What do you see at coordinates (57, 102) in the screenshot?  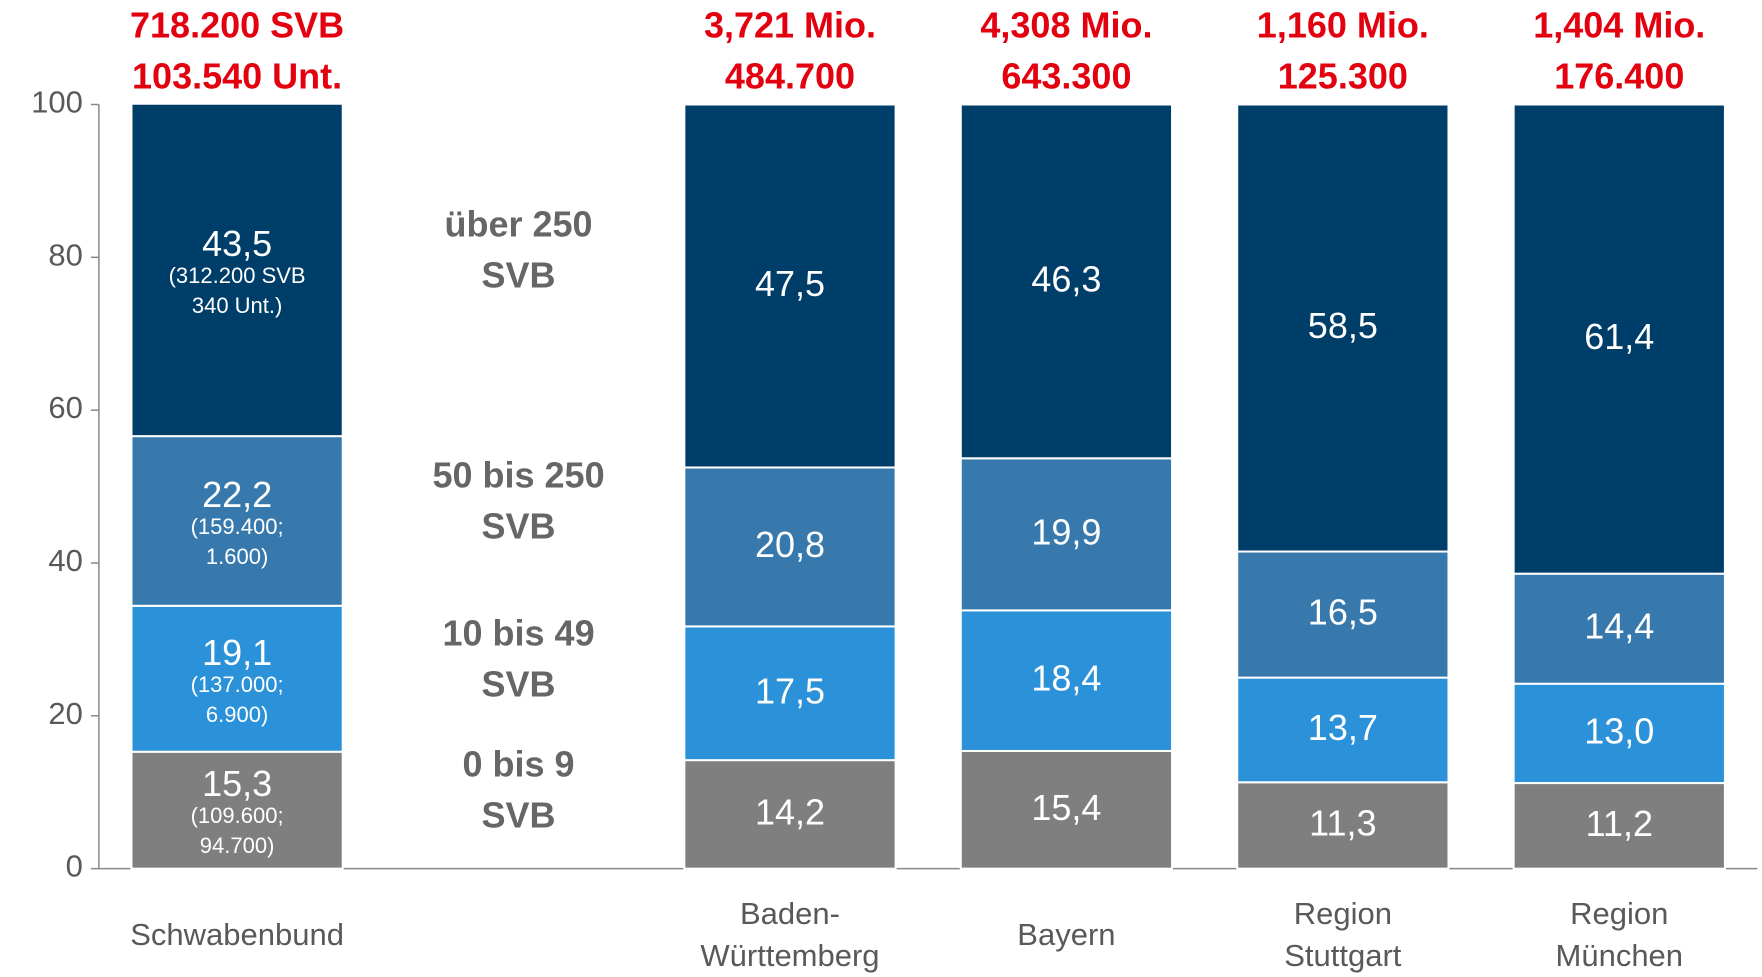 I see `y-tick-label: 100` at bounding box center [57, 102].